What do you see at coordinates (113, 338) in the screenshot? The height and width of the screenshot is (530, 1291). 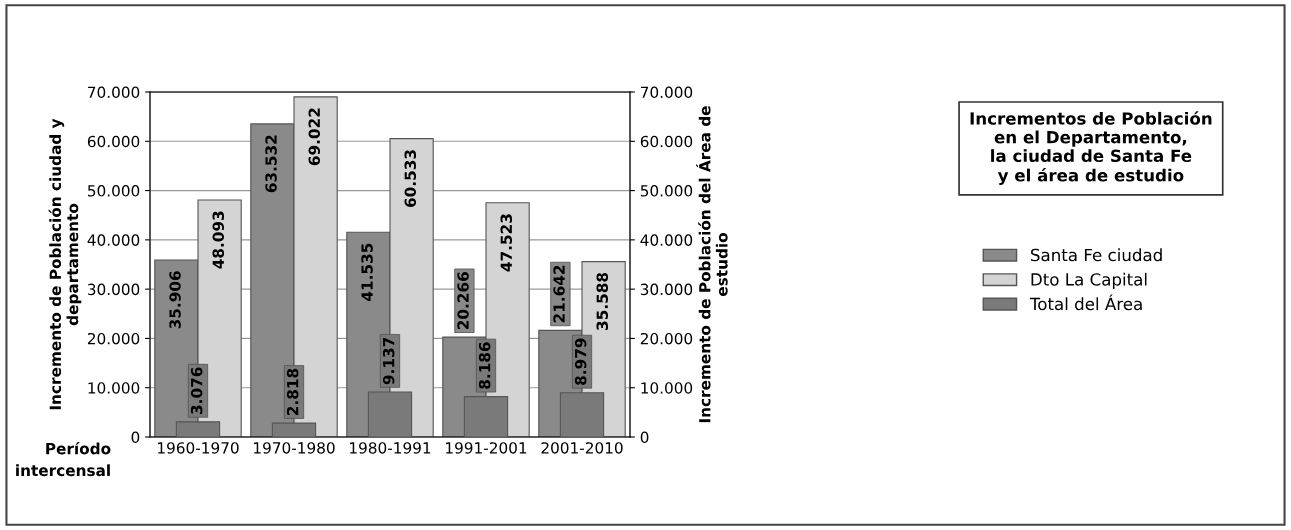 I see `y-tick-label: 20.000` at bounding box center [113, 338].